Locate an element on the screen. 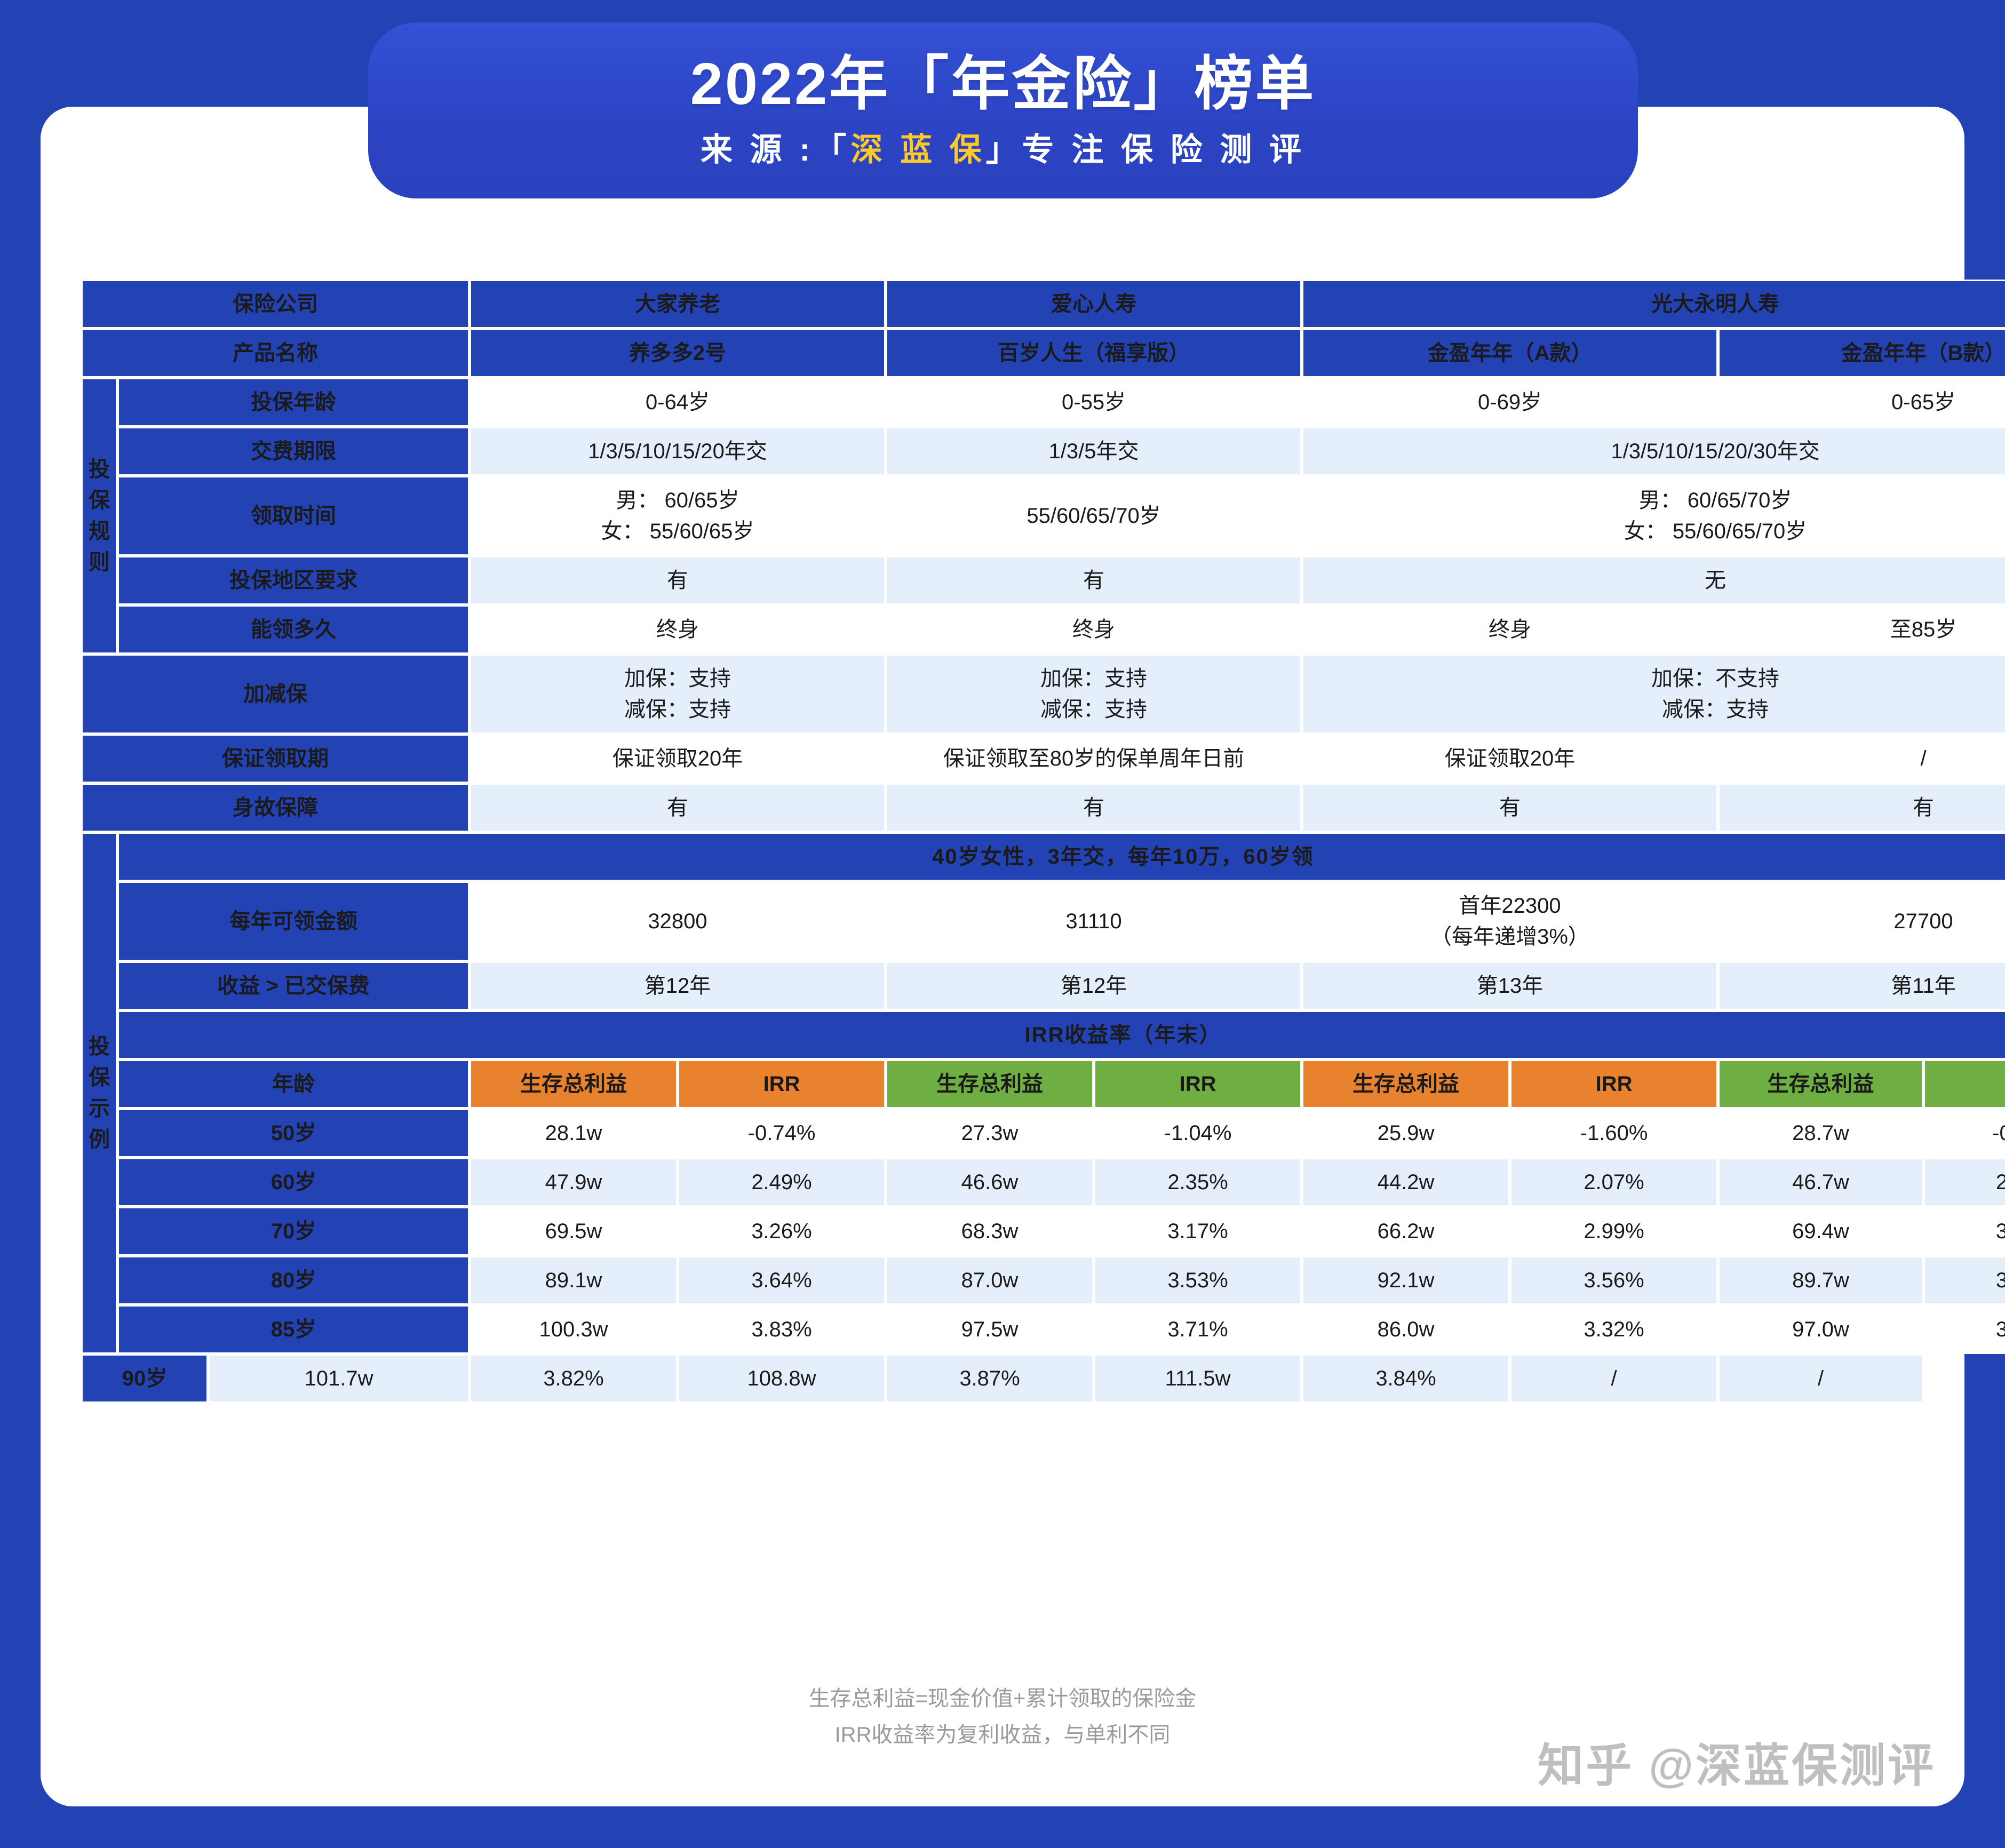  cell-text: 第12年 is located at coordinates (677, 986).